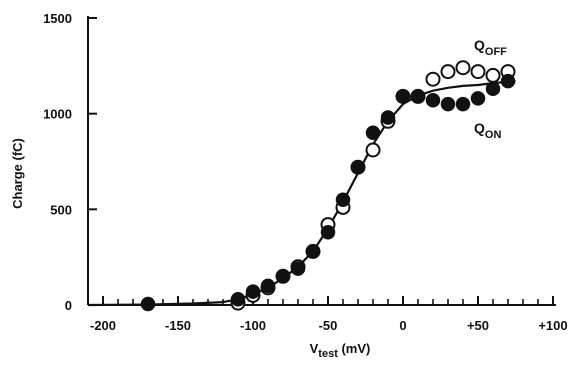 This screenshot has width=576, height=365. I want to click on x-tick-label: +50, so click(478, 325).